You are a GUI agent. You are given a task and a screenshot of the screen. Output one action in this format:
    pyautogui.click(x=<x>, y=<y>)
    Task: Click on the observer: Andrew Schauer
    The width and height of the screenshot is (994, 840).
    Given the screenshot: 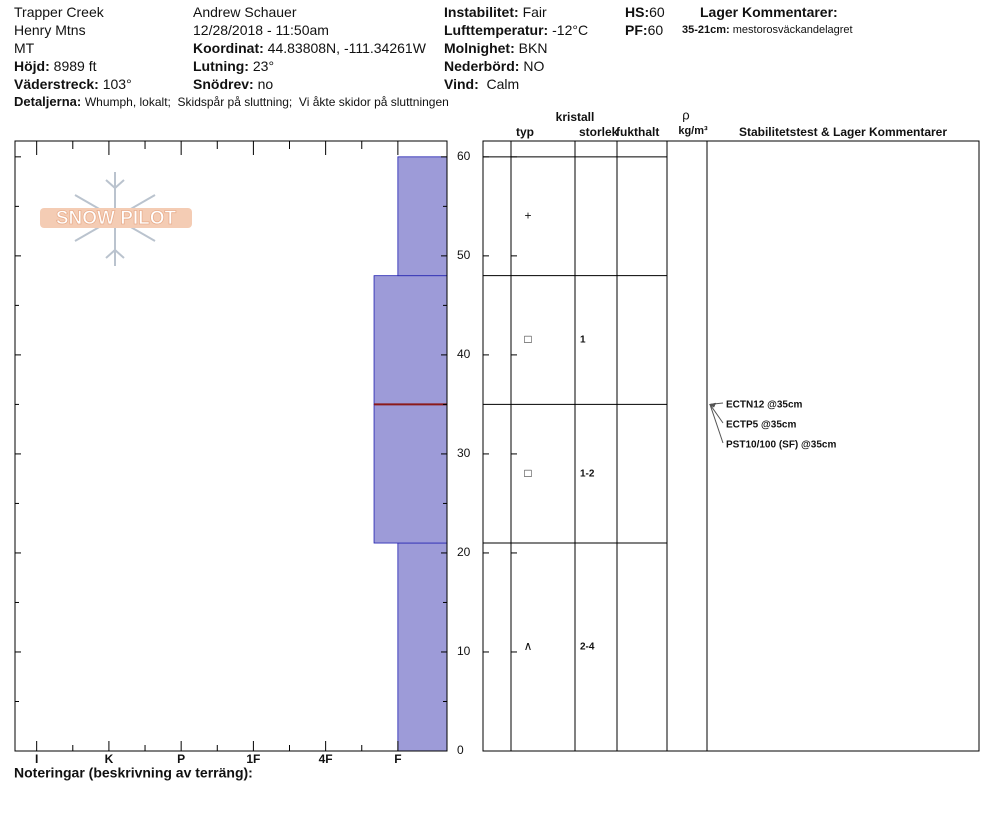 What is the action you would take?
    pyautogui.click(x=245, y=12)
    